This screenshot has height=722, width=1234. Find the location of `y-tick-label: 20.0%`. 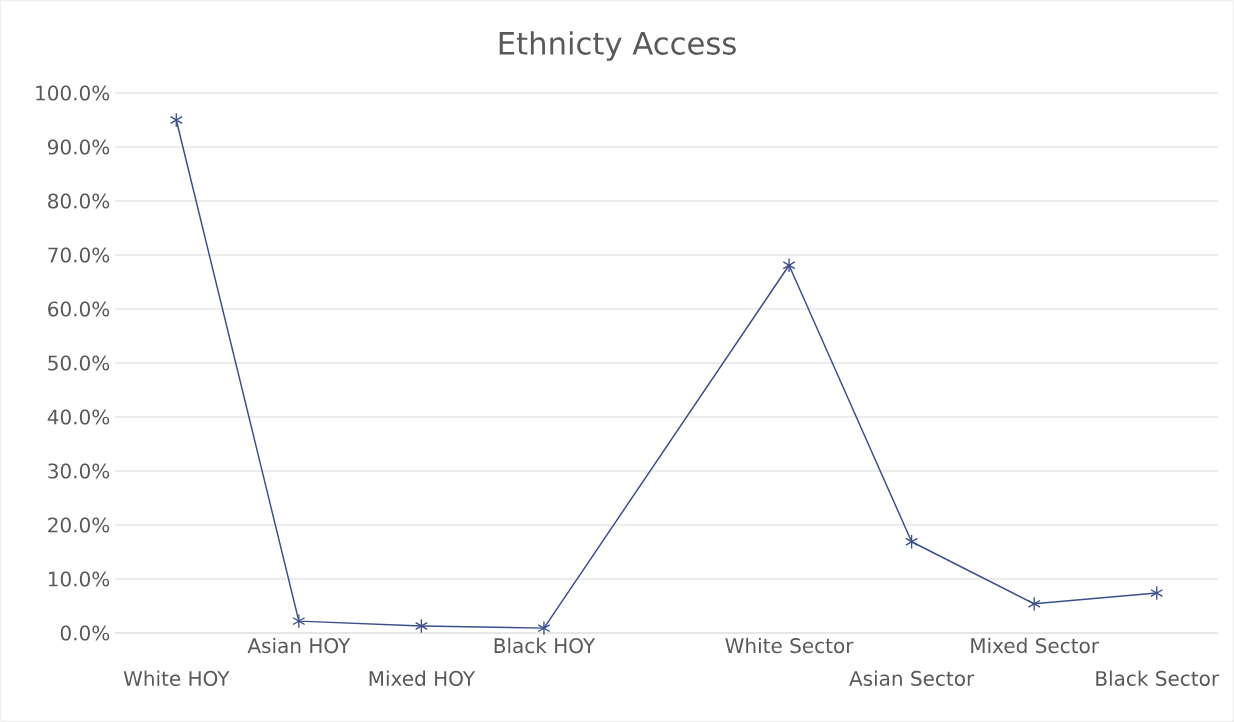

y-tick-label: 20.0% is located at coordinates (79, 525).